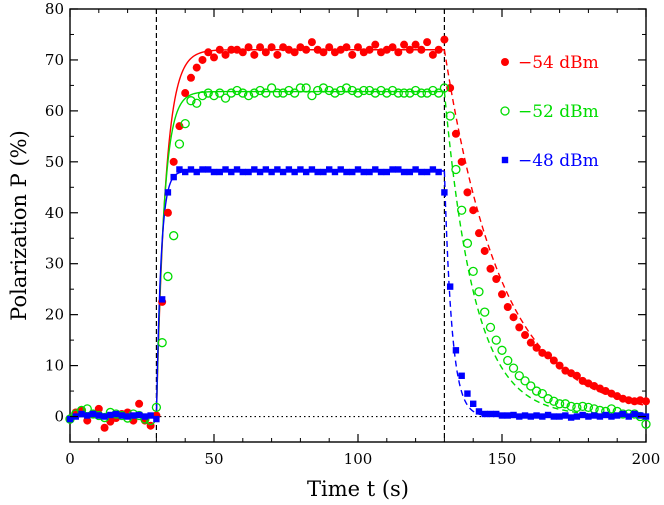 The width and height of the screenshot is (664, 505). I want to click on y-tick-label-60: 60, so click(54, 111).